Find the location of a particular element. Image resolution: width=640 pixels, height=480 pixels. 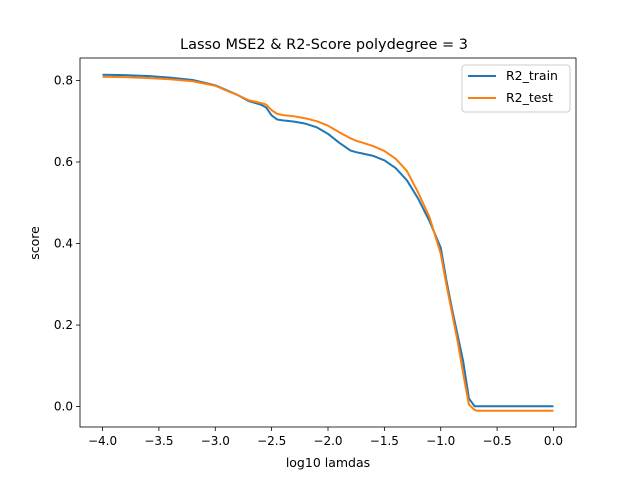

y-tick-label: 0.4 is located at coordinates (63, 244).